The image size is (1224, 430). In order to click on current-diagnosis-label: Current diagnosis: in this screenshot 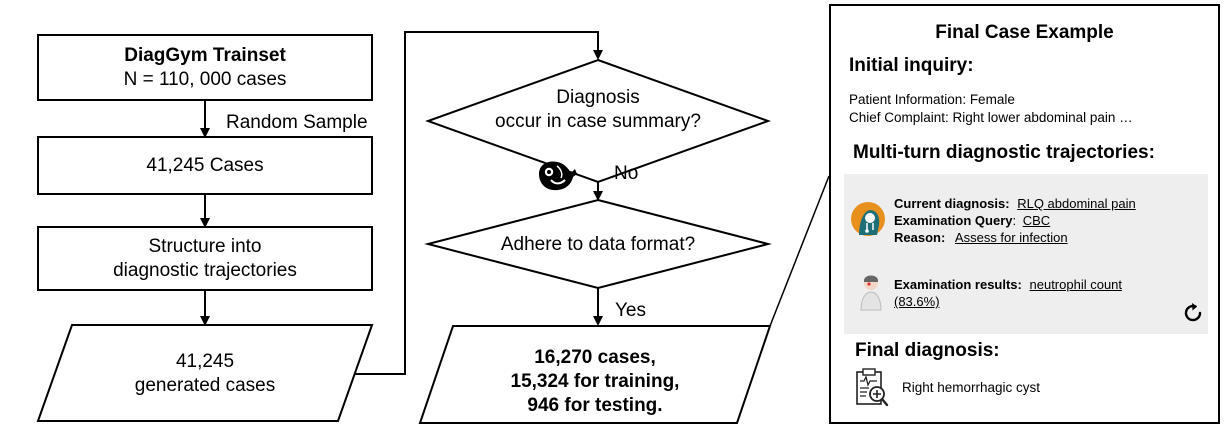, I will do `click(952, 203)`.